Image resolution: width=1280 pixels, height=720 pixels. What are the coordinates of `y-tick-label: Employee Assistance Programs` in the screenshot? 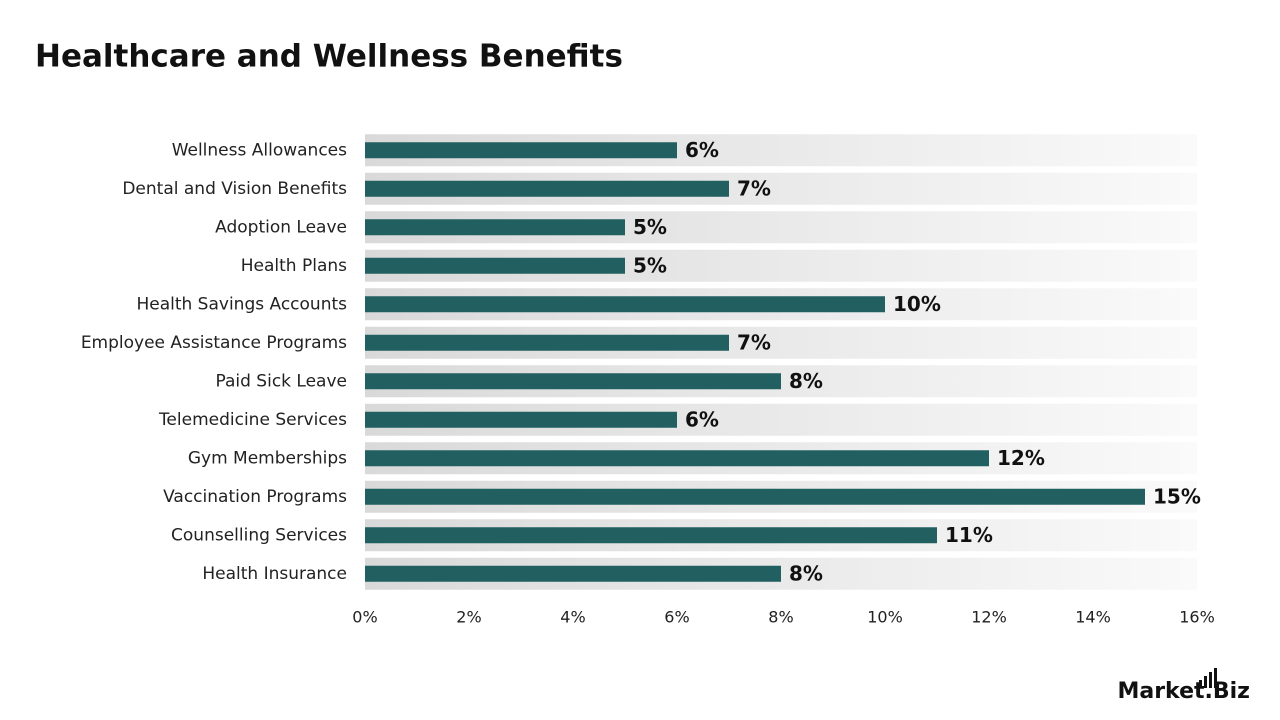 It's located at (214, 343).